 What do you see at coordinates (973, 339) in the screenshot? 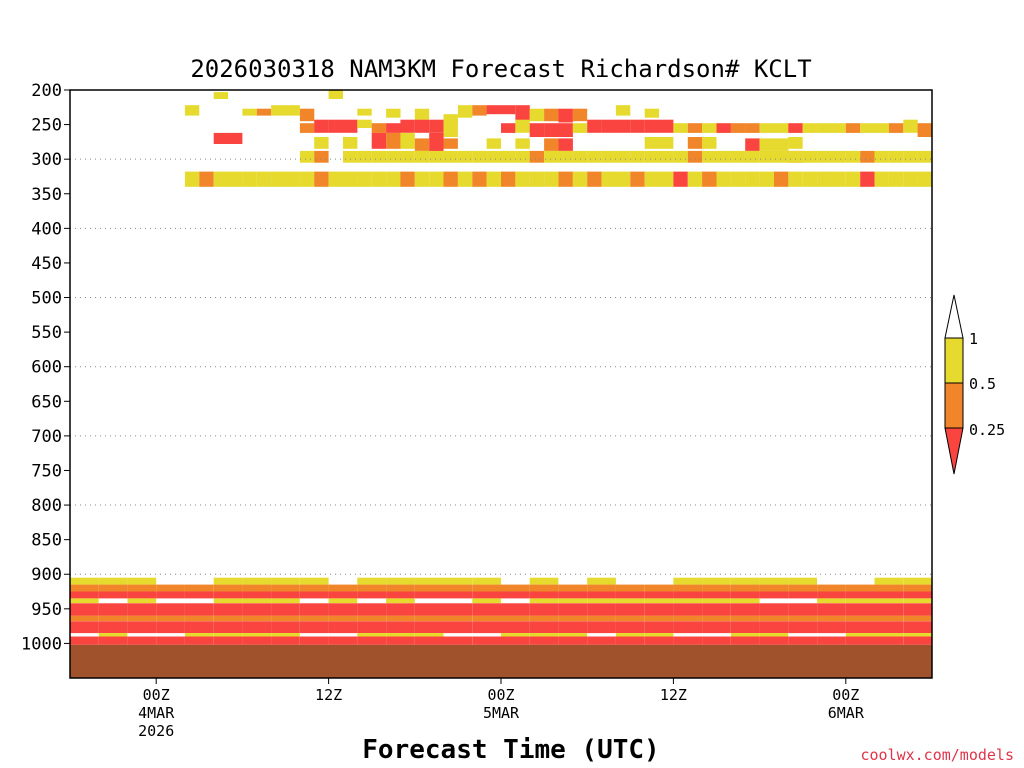
I see `legend-label: 1` at bounding box center [973, 339].